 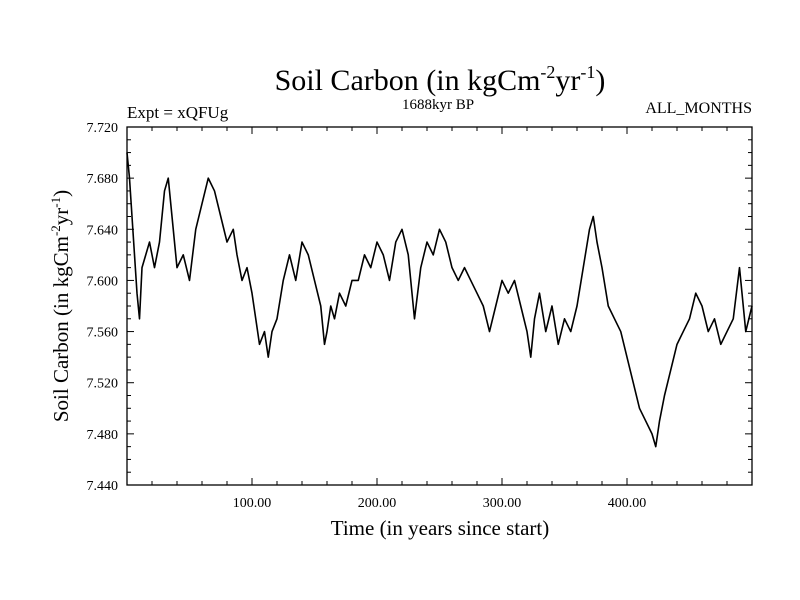 I want to click on x-axis-title: Time (in years since start), so click(x=440, y=528).